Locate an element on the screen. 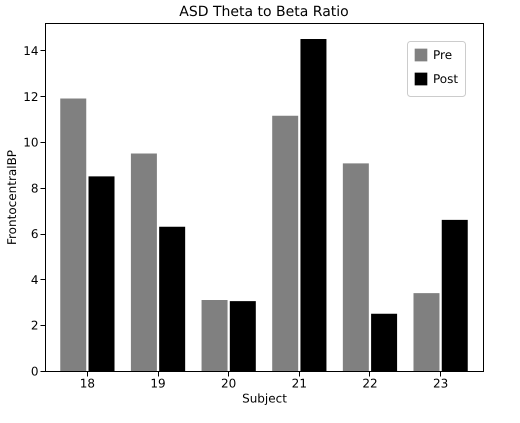 The image size is (520, 423). x-tick-label: 23 is located at coordinates (440, 383).